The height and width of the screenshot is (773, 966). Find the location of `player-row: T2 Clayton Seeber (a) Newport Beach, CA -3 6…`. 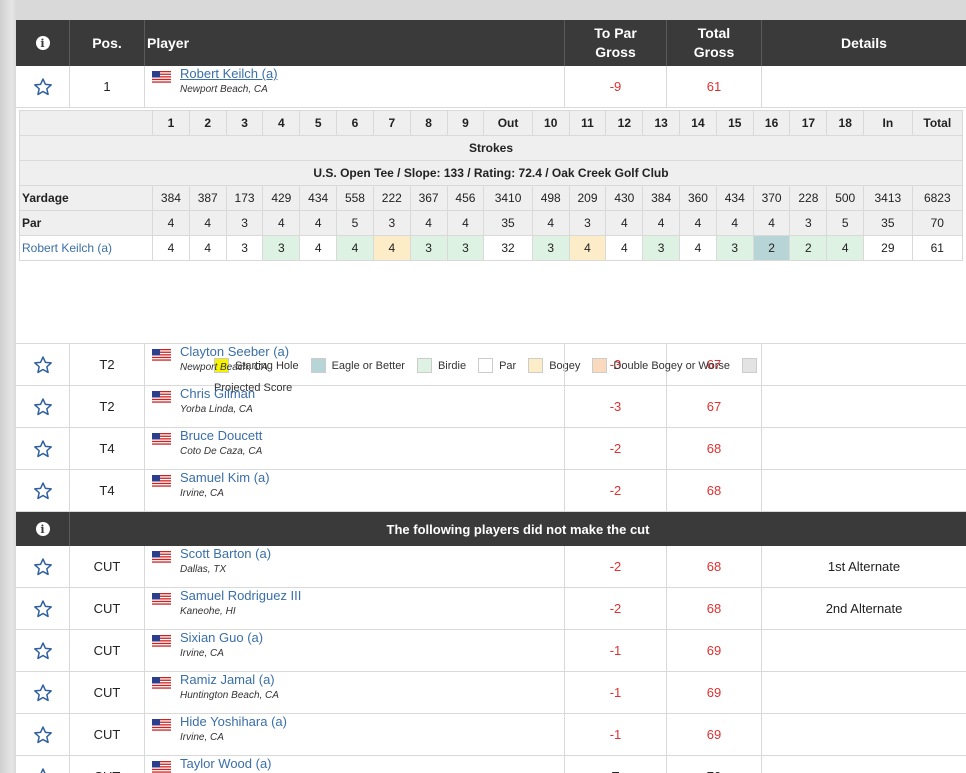

player-row: T2 Clayton Seeber (a) Newport Beach, CA -3 6… is located at coordinates (491, 365).